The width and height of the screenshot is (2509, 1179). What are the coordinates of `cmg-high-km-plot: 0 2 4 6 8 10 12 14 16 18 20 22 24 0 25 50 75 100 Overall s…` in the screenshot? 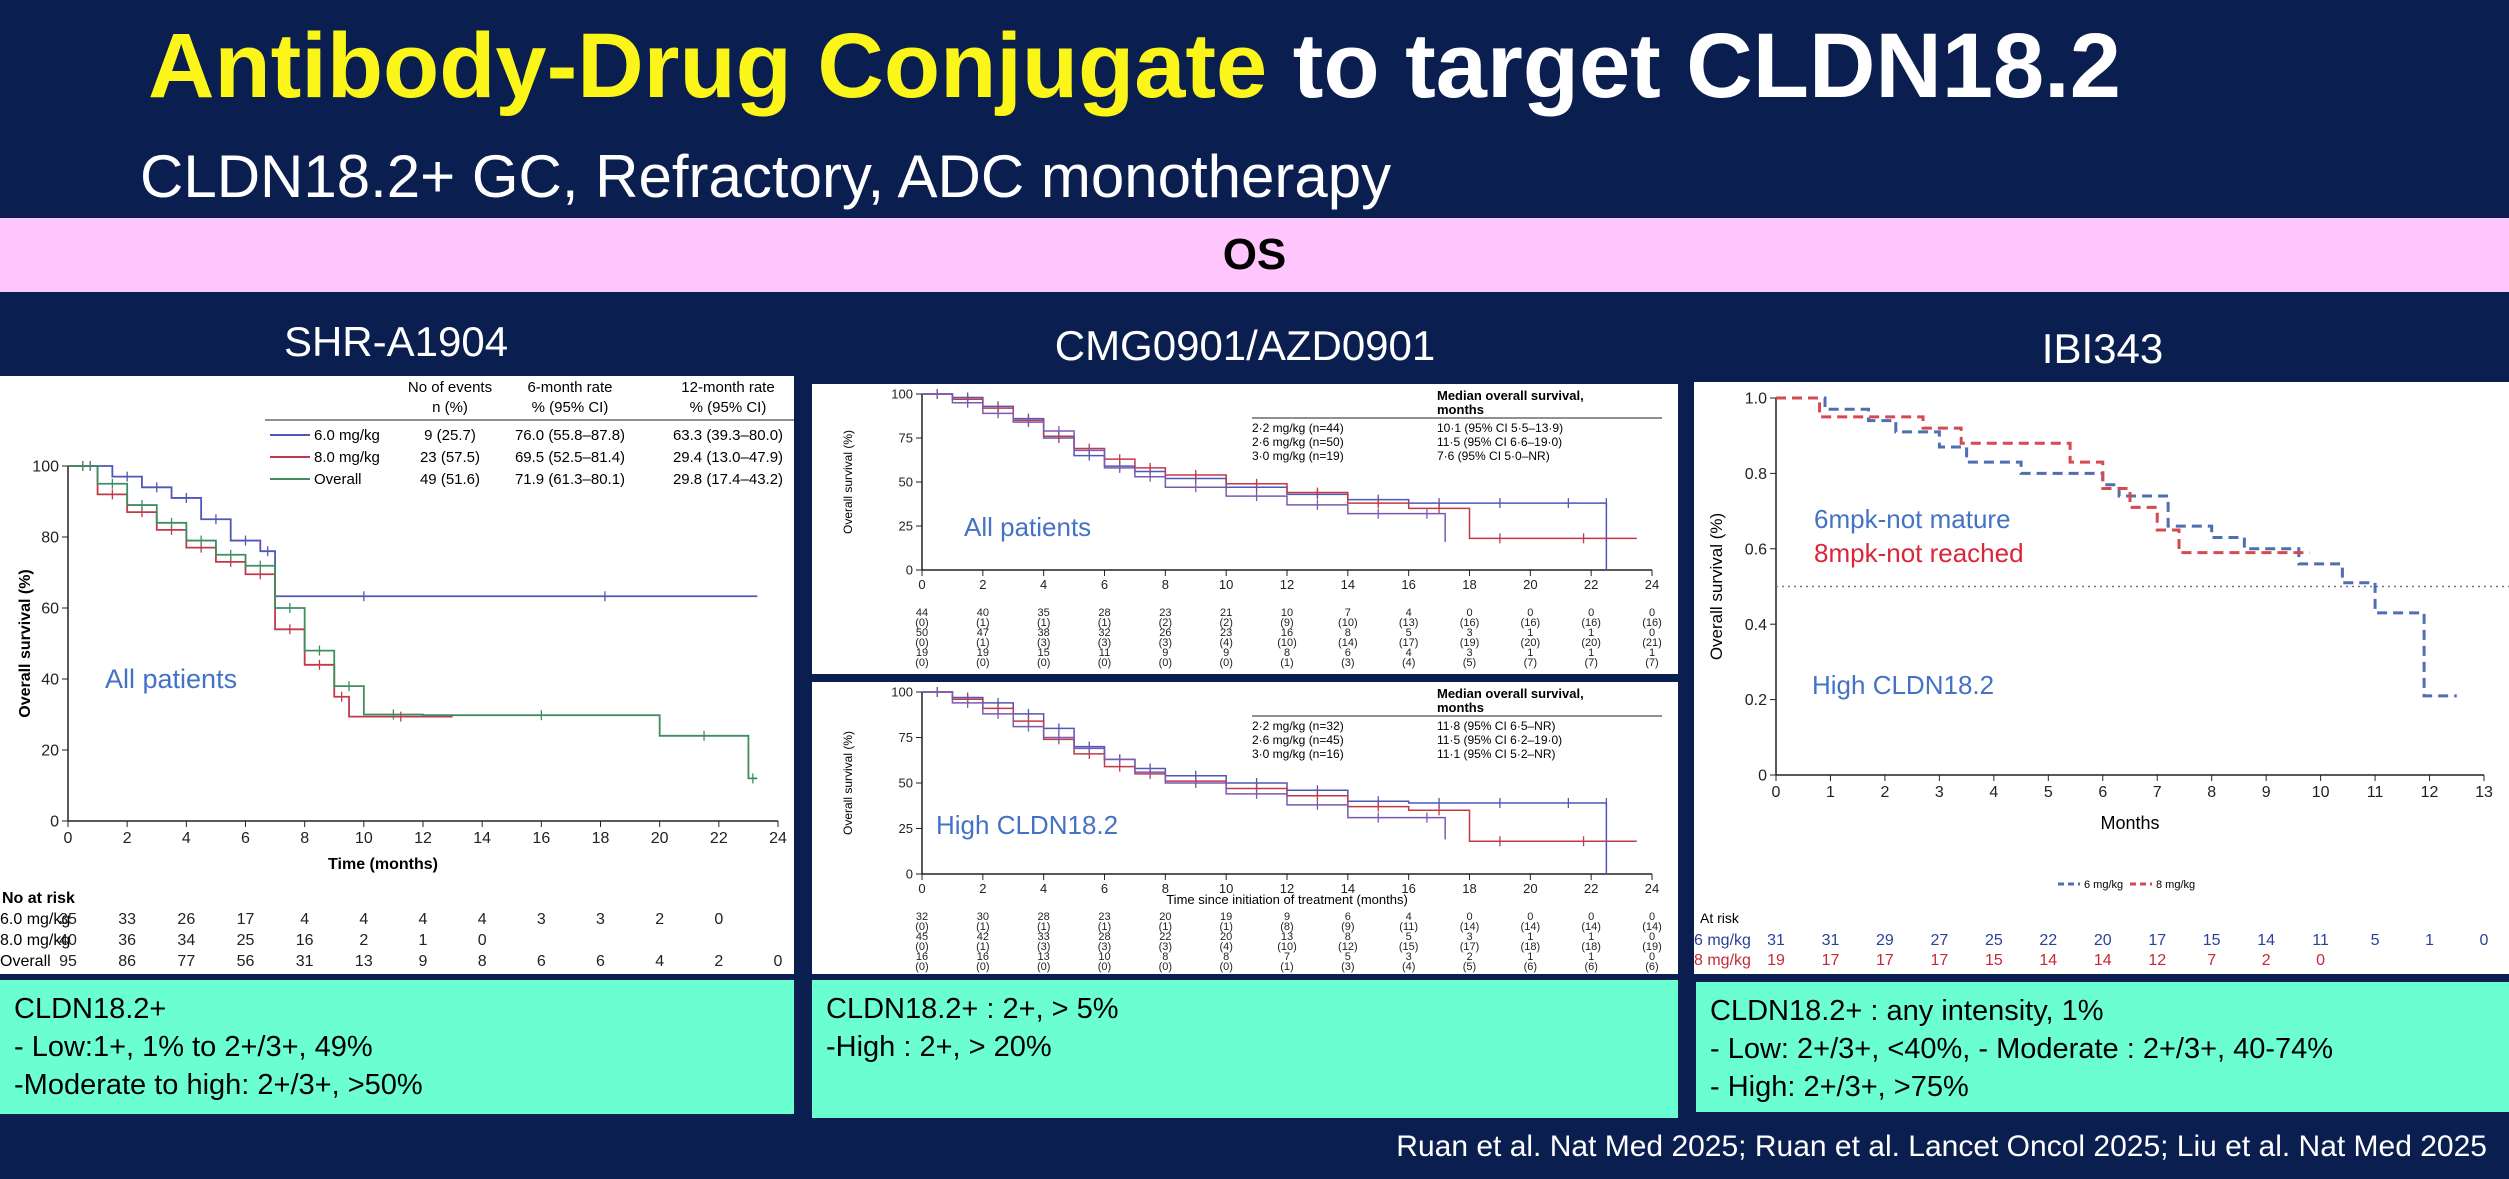 It's located at (1245, 828).